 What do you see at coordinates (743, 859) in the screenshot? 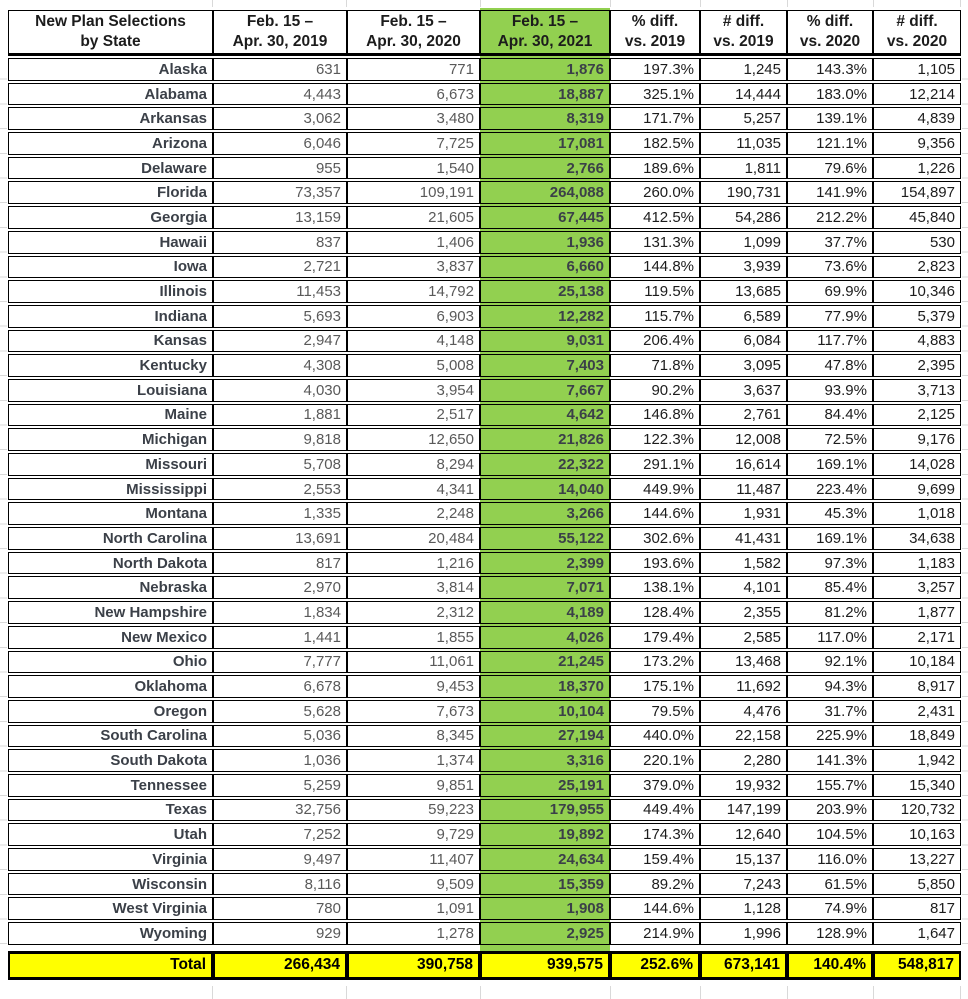
I see `cell-num-diff-2019: 15,137` at bounding box center [743, 859].